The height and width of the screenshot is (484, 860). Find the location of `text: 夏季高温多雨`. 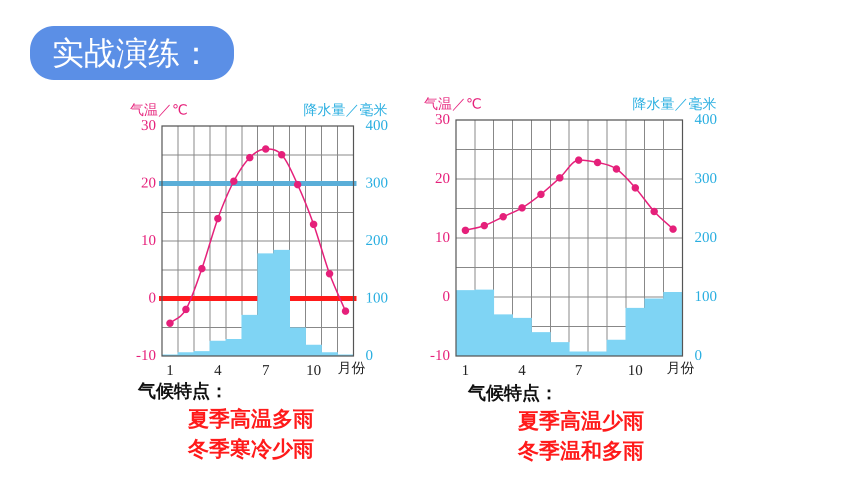

text: 夏季高温多雨 is located at coordinates (251, 419).